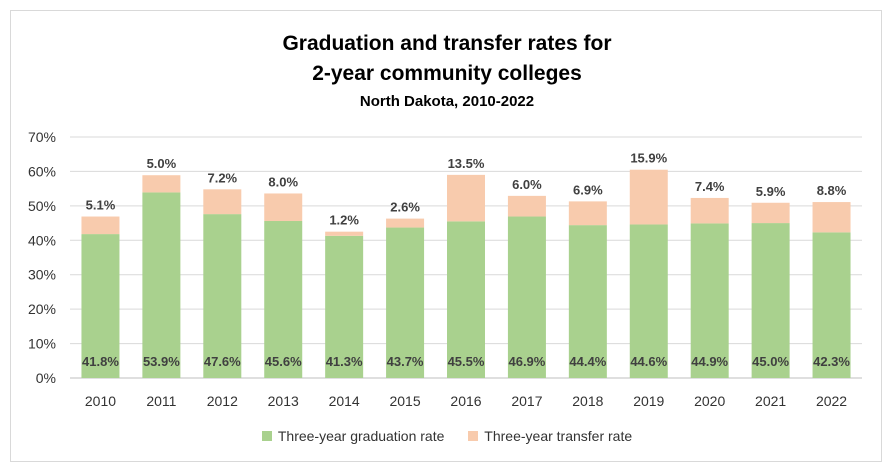 This screenshot has height=474, width=894. Describe the element at coordinates (46, 378) in the screenshot. I see `y-tick-label: 0%` at that location.